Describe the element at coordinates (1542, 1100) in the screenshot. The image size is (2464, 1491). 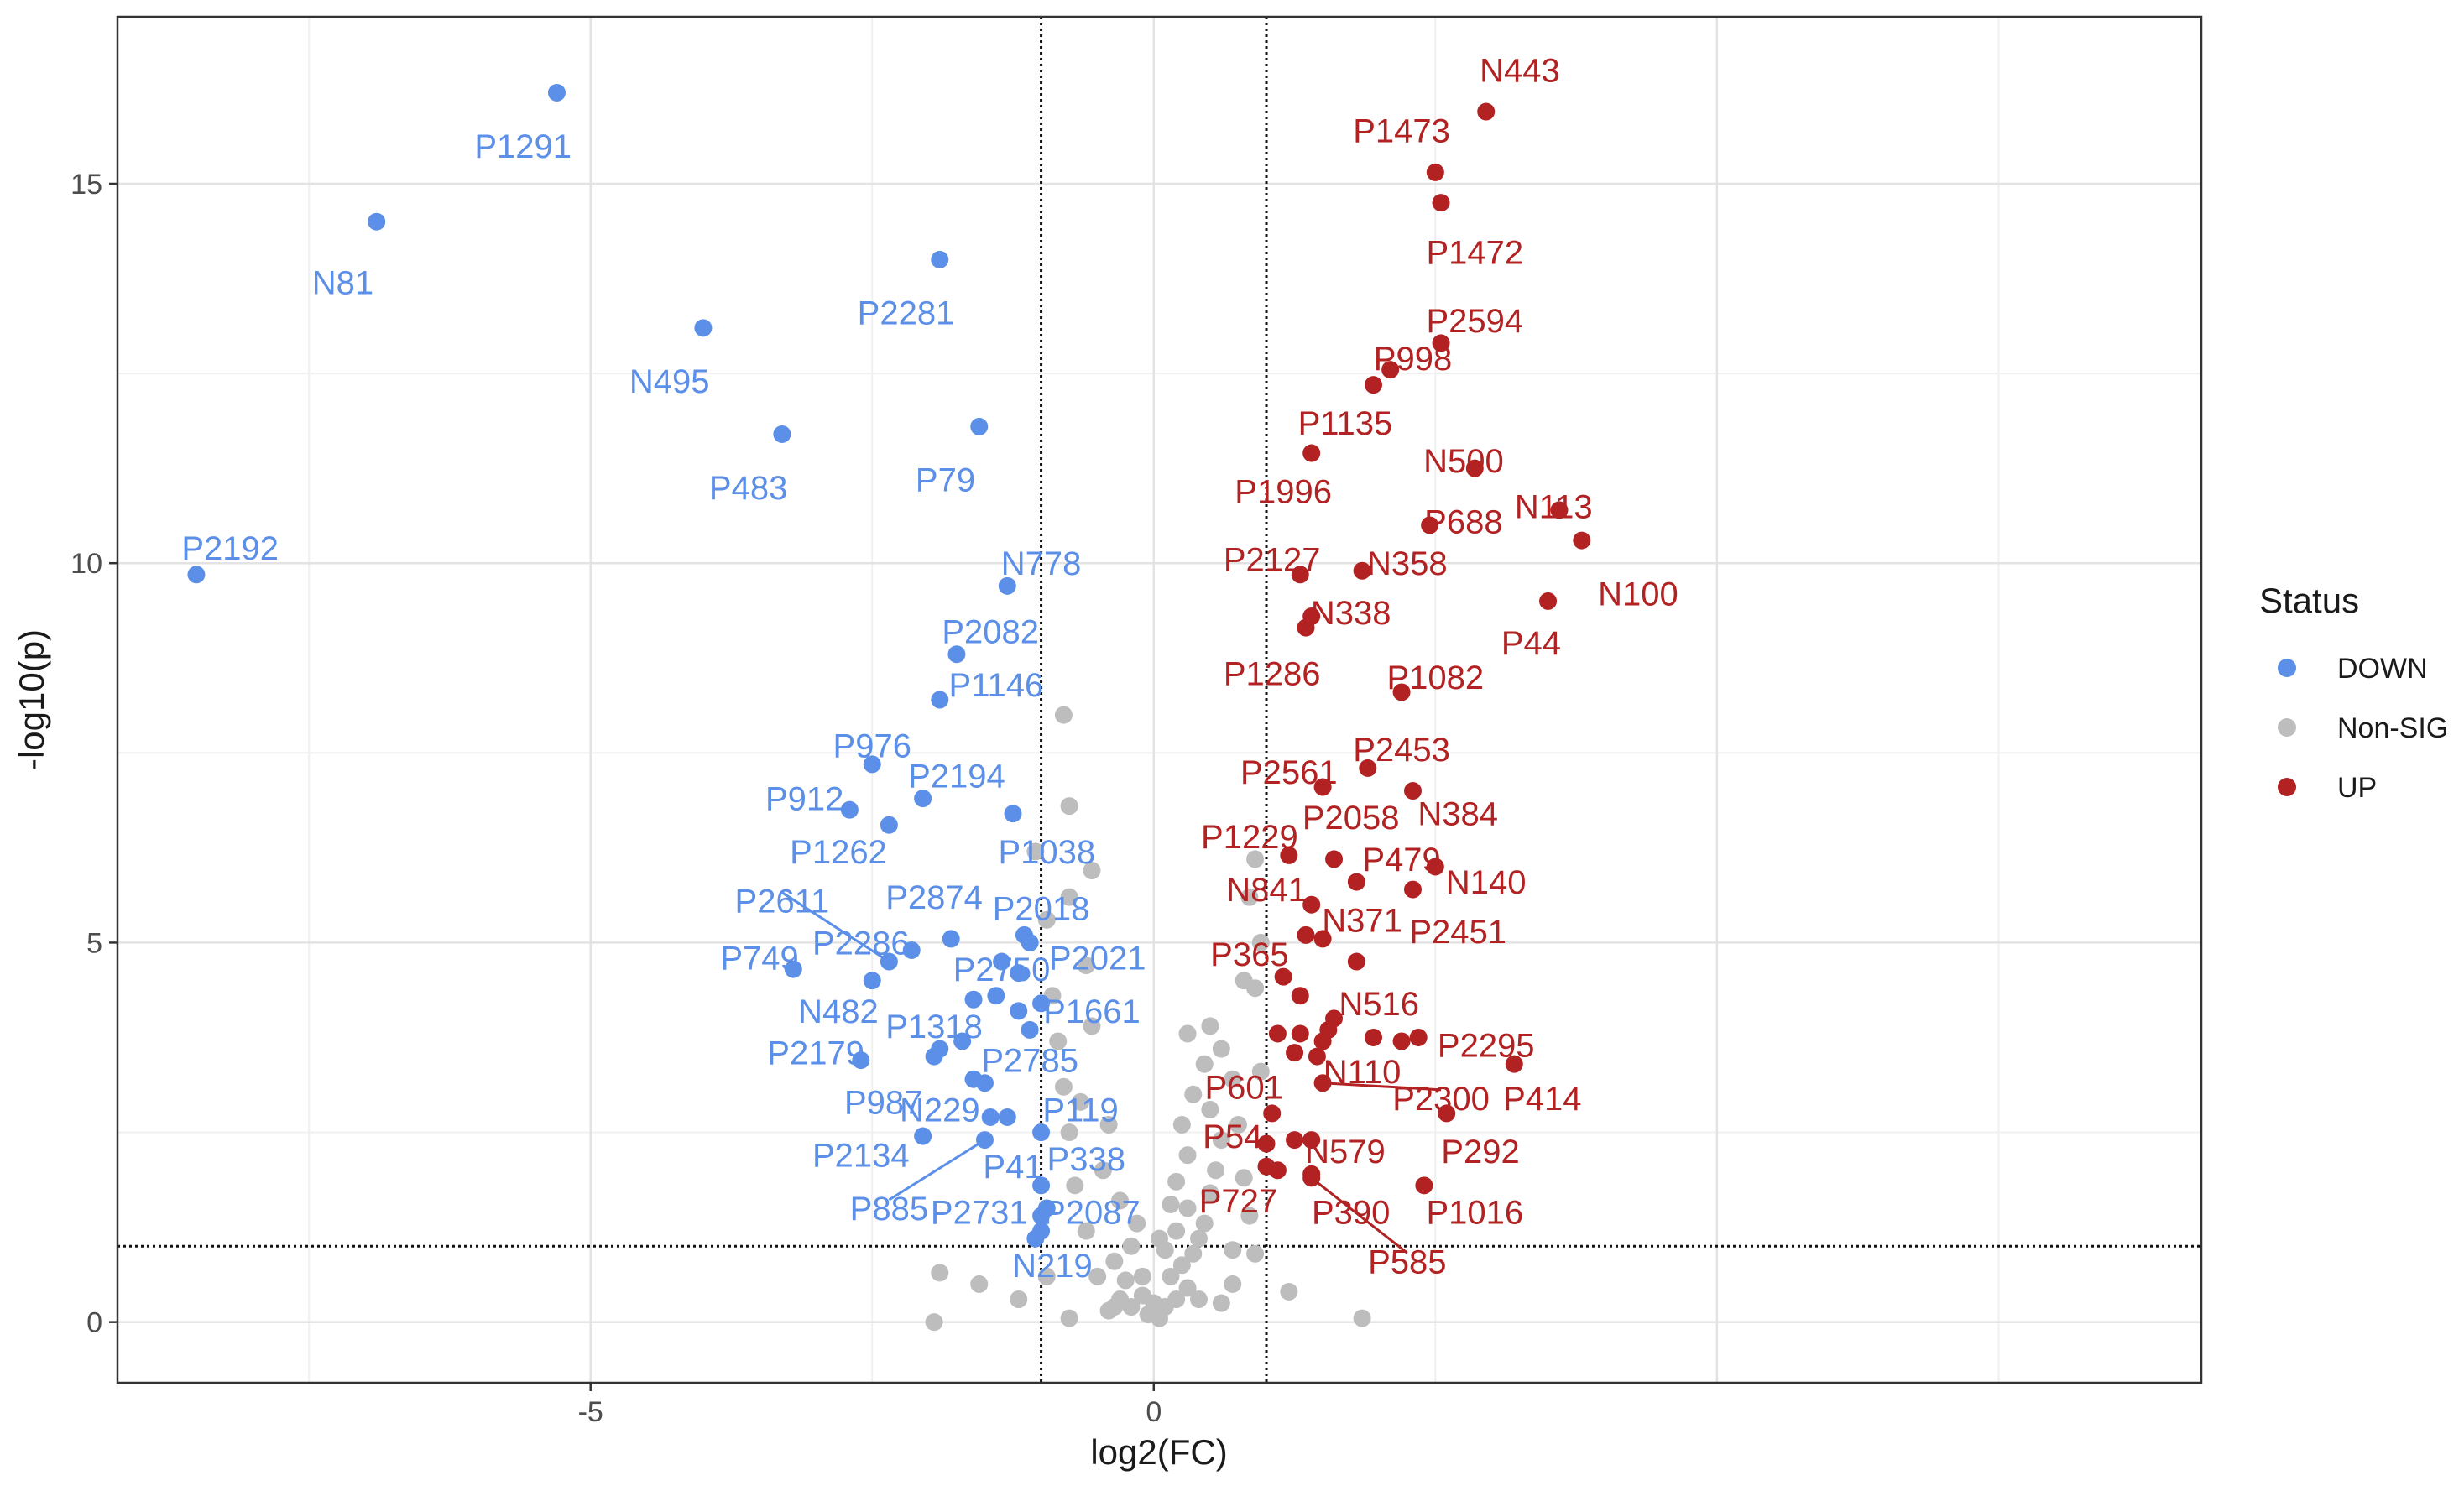
I see `point-label: P414` at that location.